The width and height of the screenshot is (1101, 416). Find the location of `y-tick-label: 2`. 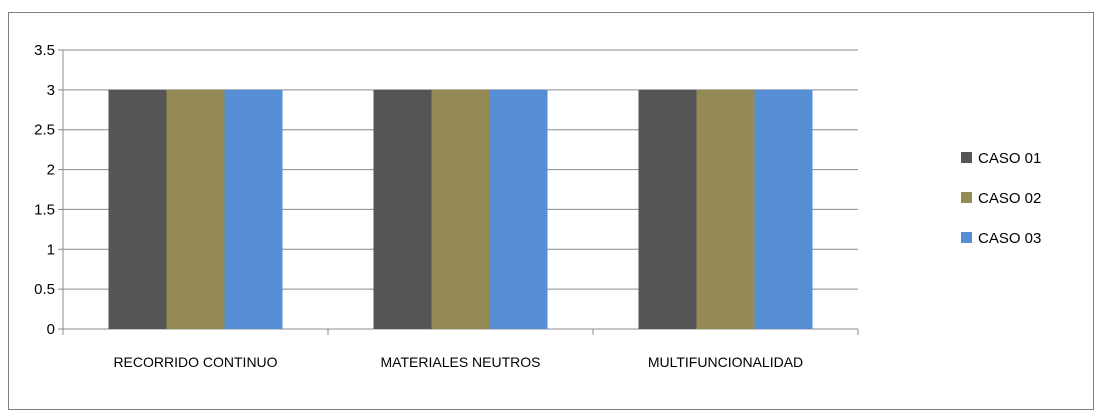

y-tick-label: 2 is located at coordinates (51, 170).